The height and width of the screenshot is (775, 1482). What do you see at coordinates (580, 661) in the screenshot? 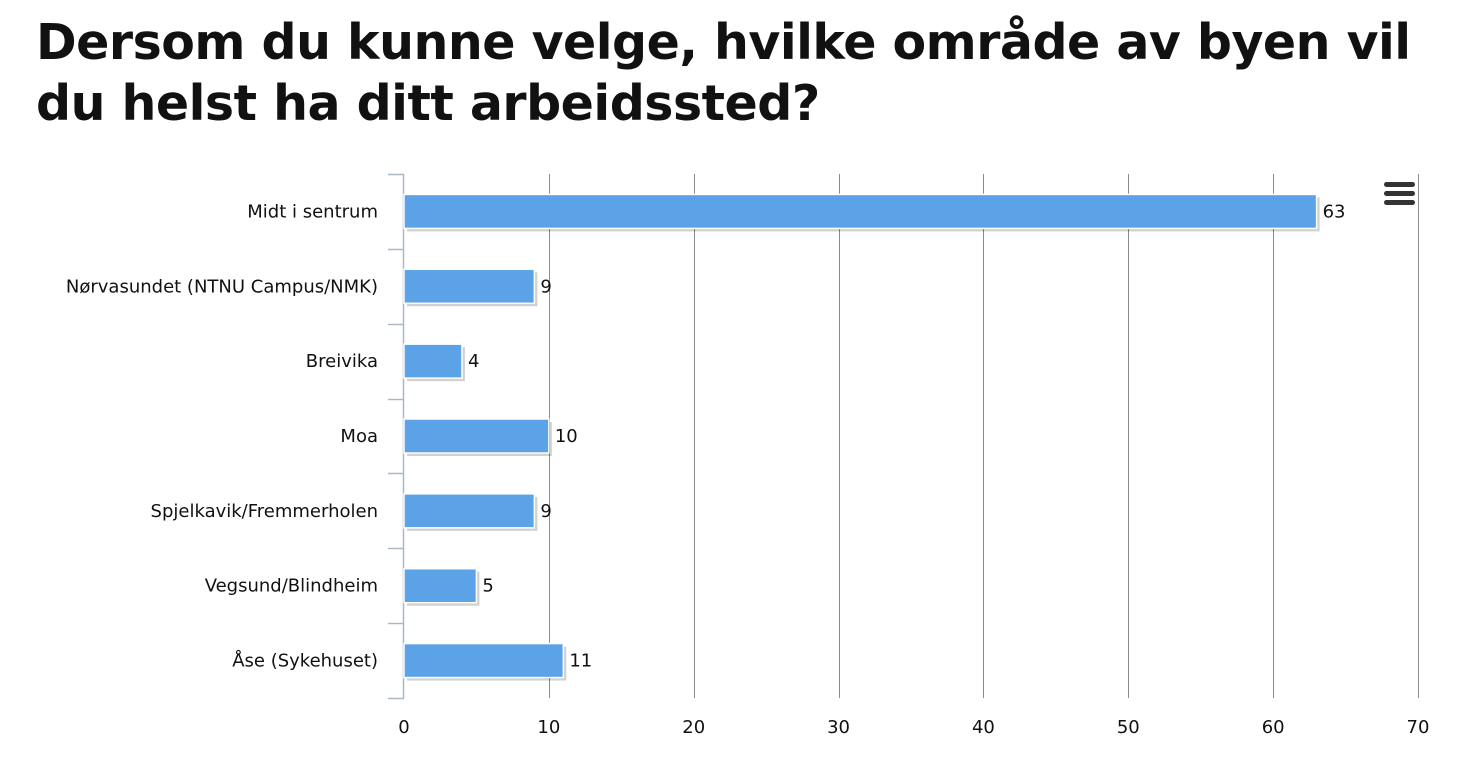
I see `data-label: 11` at bounding box center [580, 661].